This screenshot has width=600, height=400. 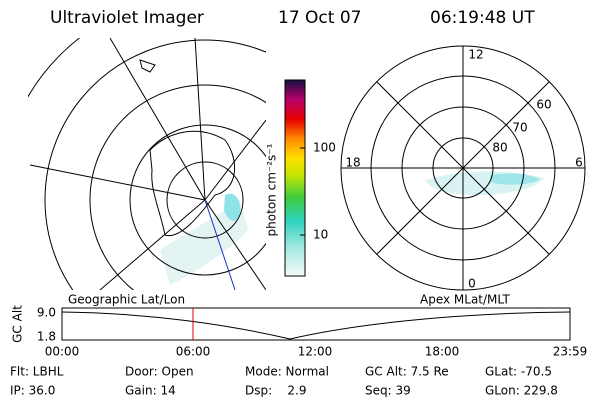 I want to click on info-field: Mode: Normal, so click(x=287, y=372).